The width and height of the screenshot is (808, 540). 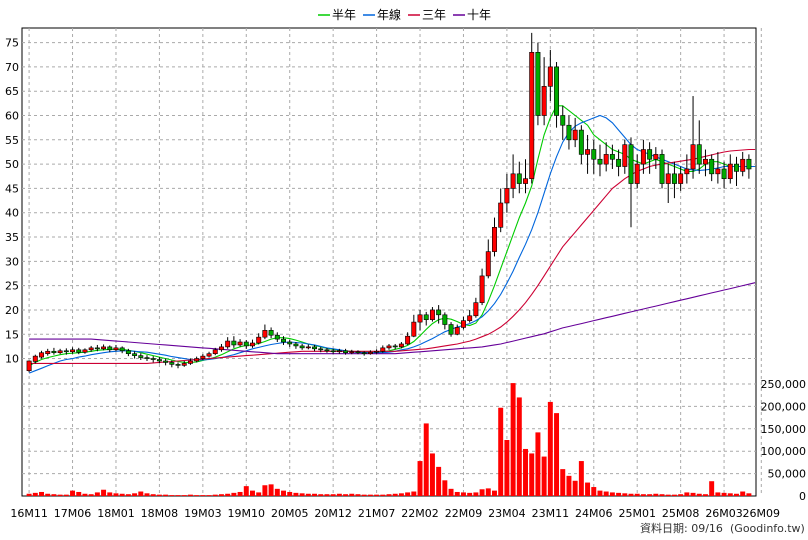 I want to click on price-tick-label: 70, so click(x=12, y=67).